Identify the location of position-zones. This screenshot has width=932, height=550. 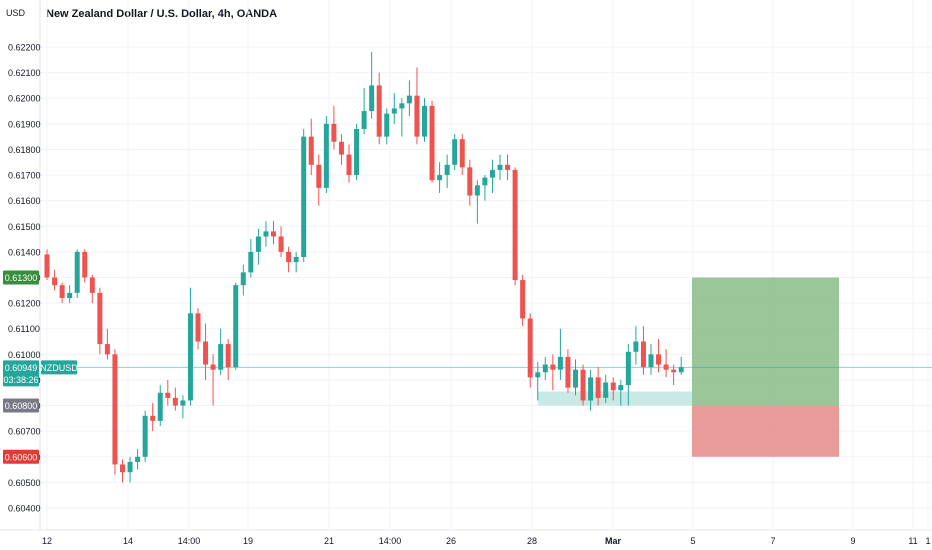
(688, 367).